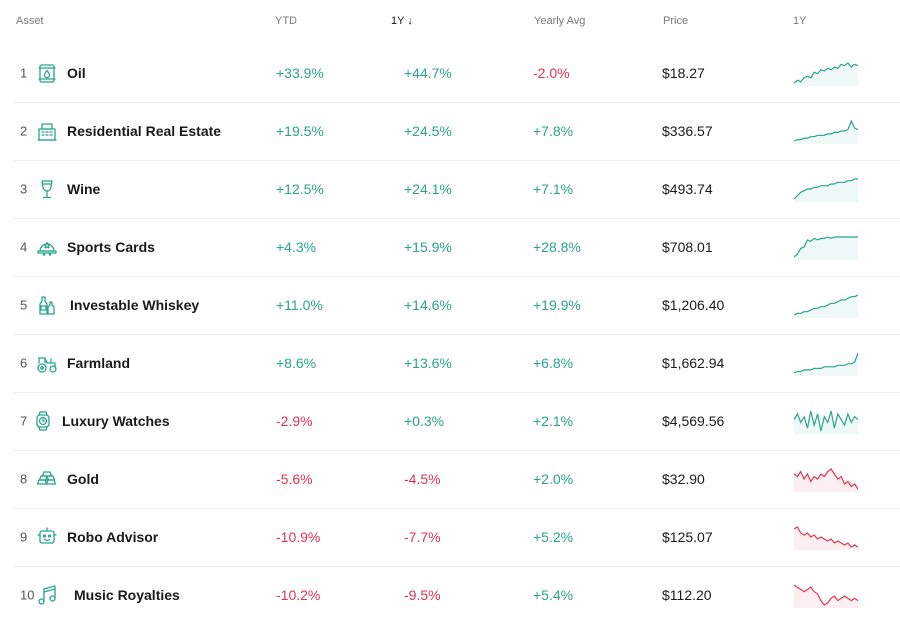  What do you see at coordinates (428, 363) in the screenshot?
I see `one-year-change: +13.6%` at bounding box center [428, 363].